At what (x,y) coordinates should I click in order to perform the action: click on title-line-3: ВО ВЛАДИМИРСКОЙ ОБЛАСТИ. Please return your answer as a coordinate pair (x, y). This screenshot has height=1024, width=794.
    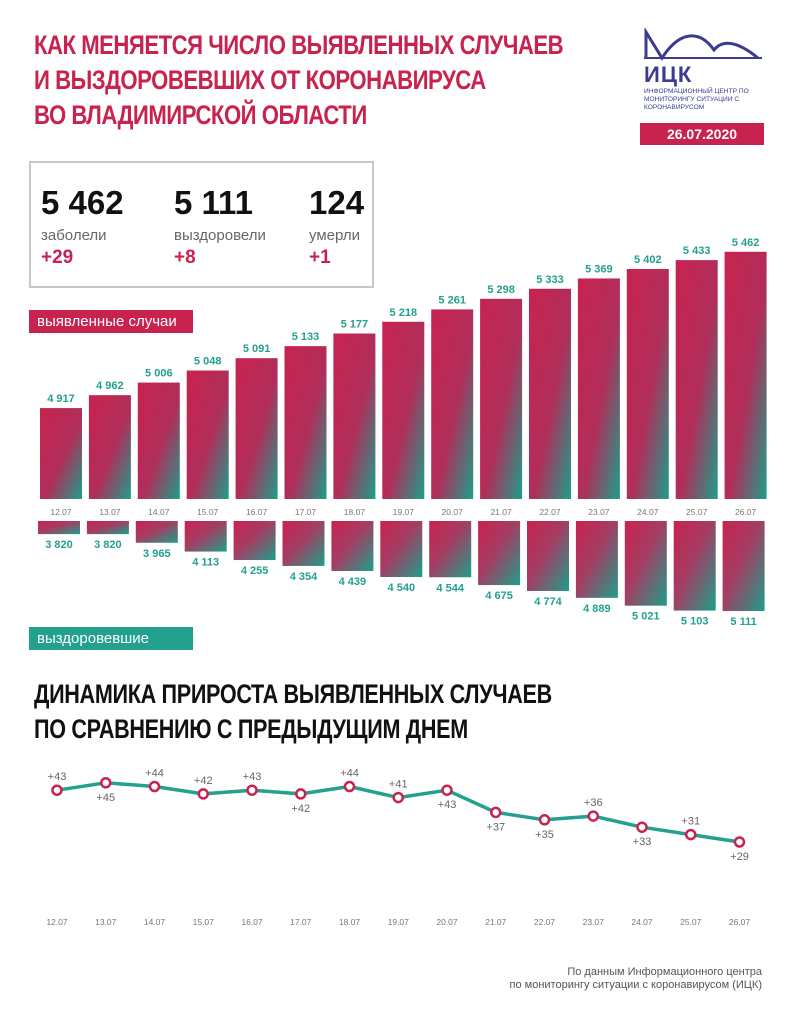
    Looking at the image, I should click on (200, 115).